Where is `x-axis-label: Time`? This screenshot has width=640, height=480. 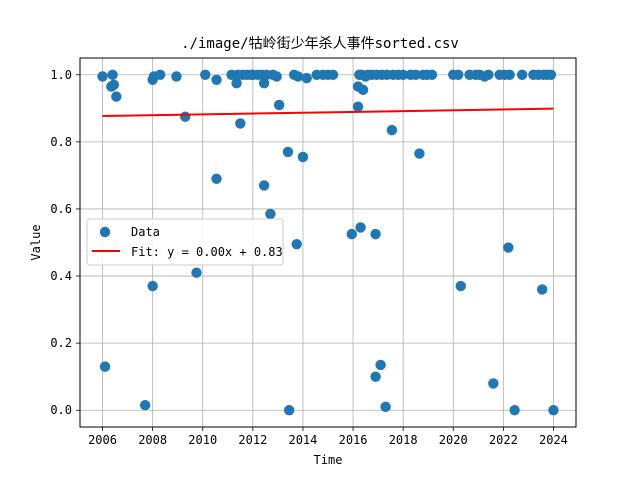 x-axis-label: Time is located at coordinates (328, 460).